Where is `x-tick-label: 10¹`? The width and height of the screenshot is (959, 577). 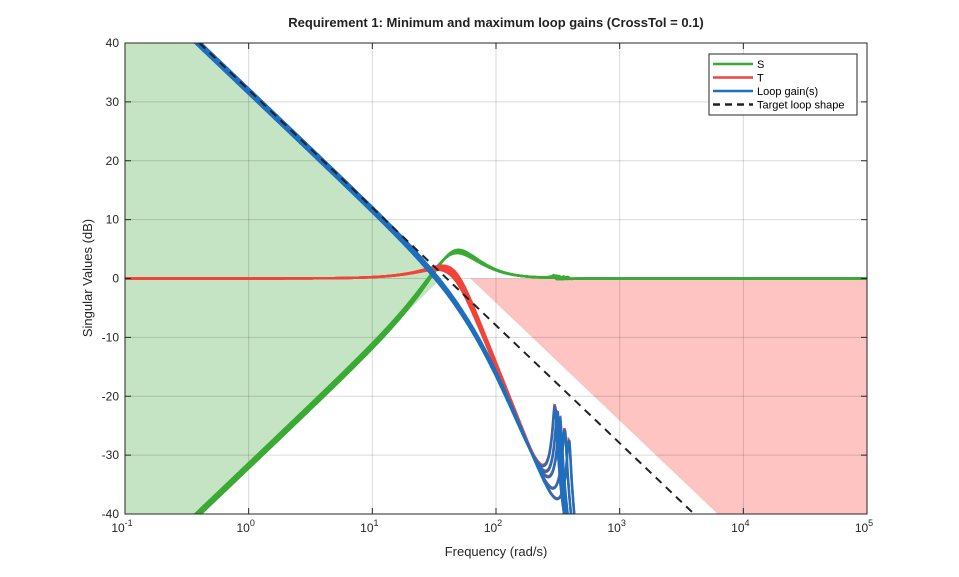 x-tick-label: 10¹ is located at coordinates (369, 526).